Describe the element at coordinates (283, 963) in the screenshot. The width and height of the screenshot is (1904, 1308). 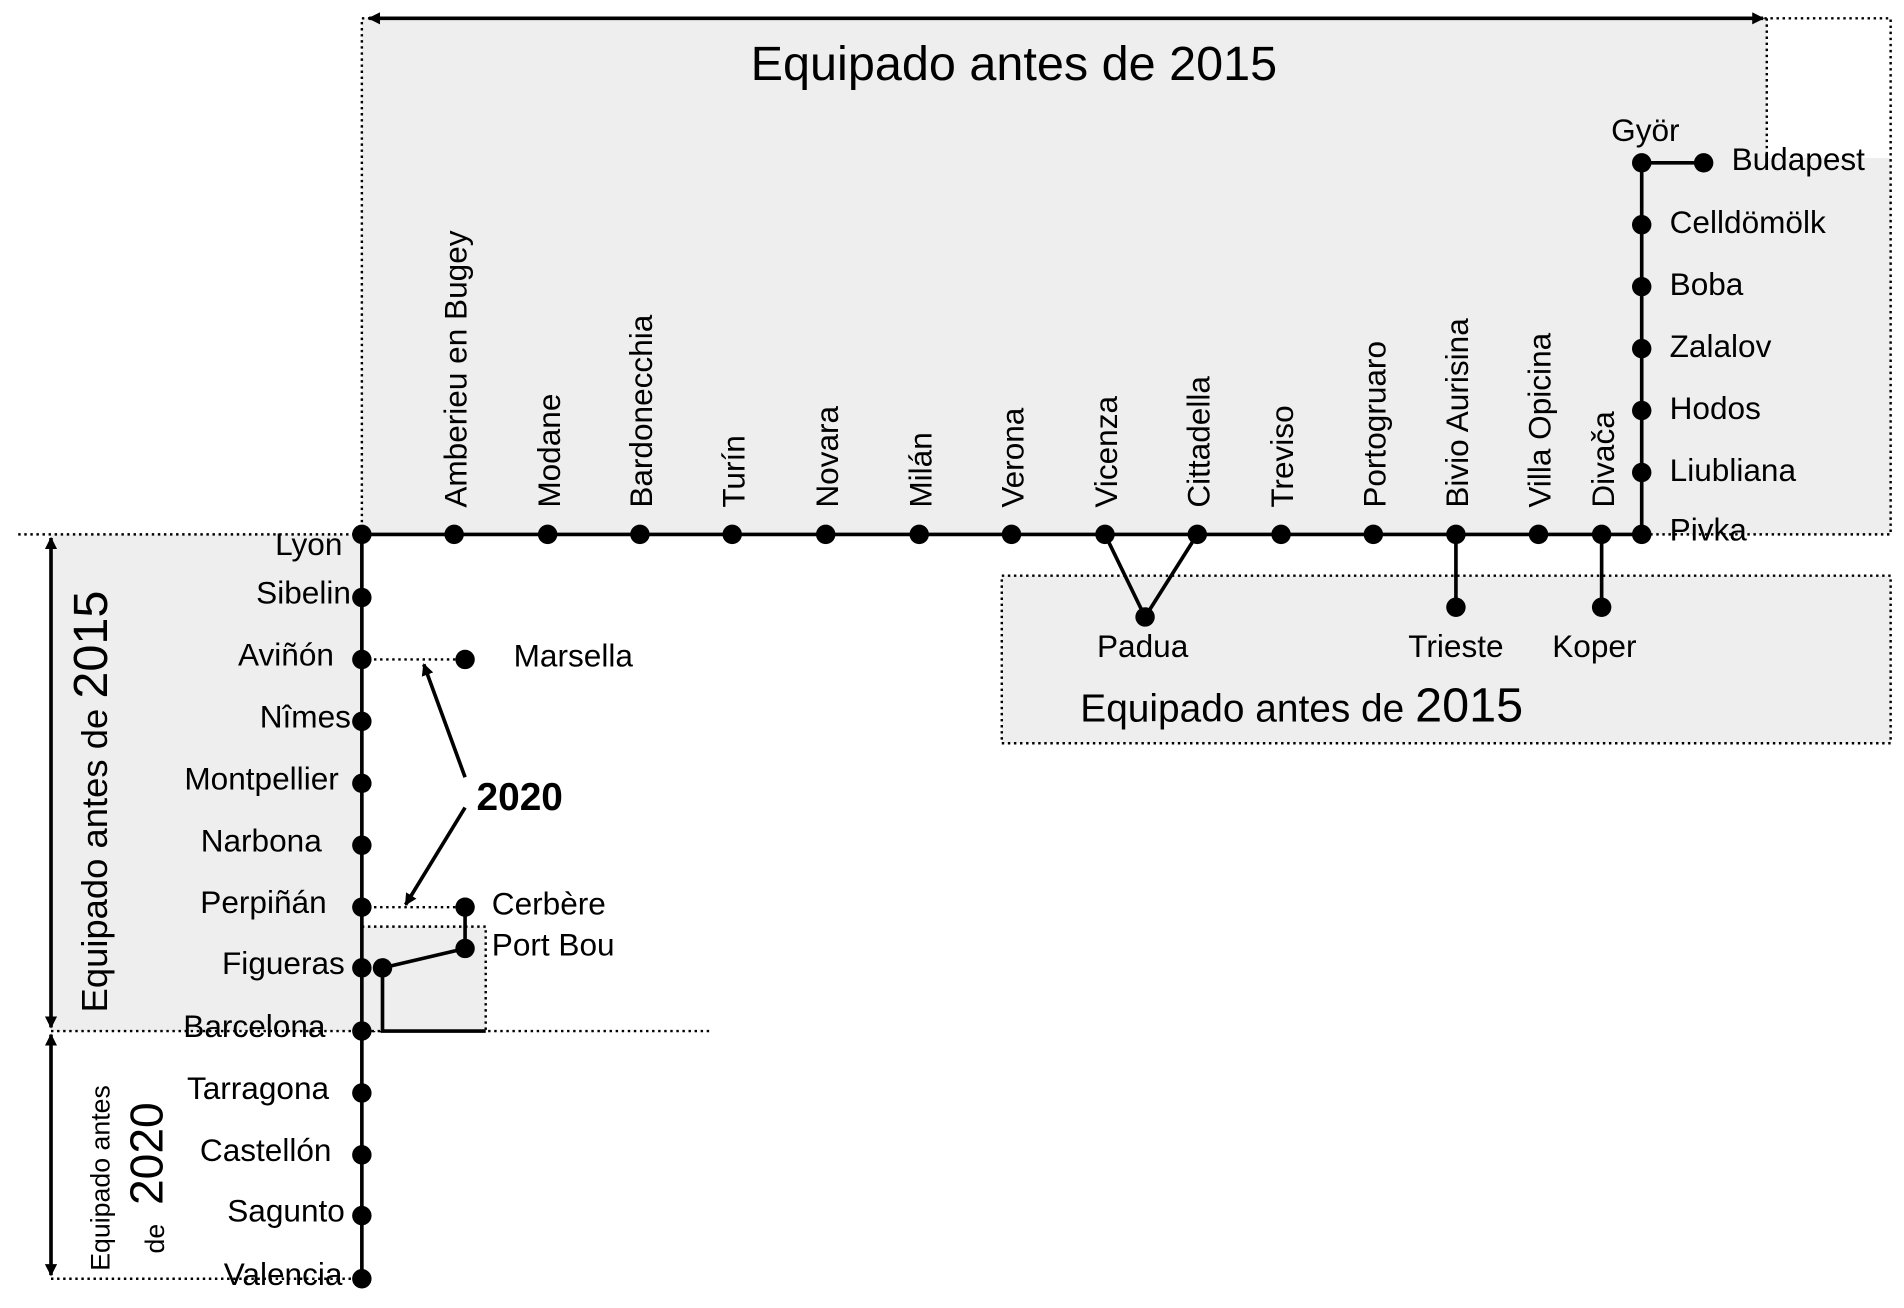
I see `station-label: Figueras` at that location.